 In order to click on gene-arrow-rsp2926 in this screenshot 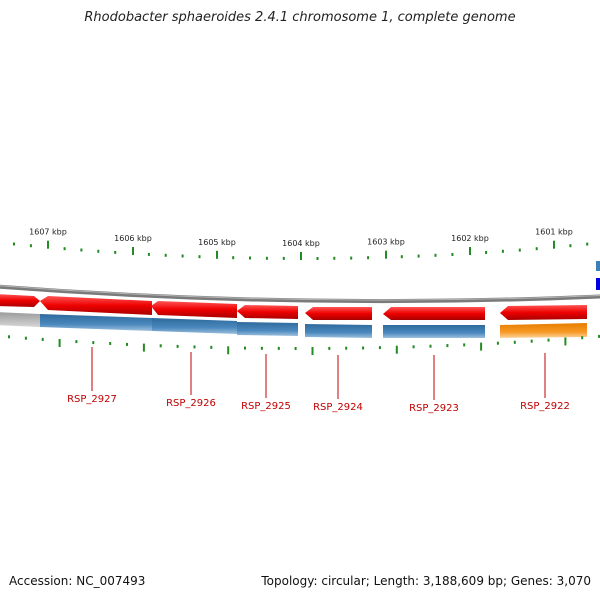, I will do `click(194, 309)`.